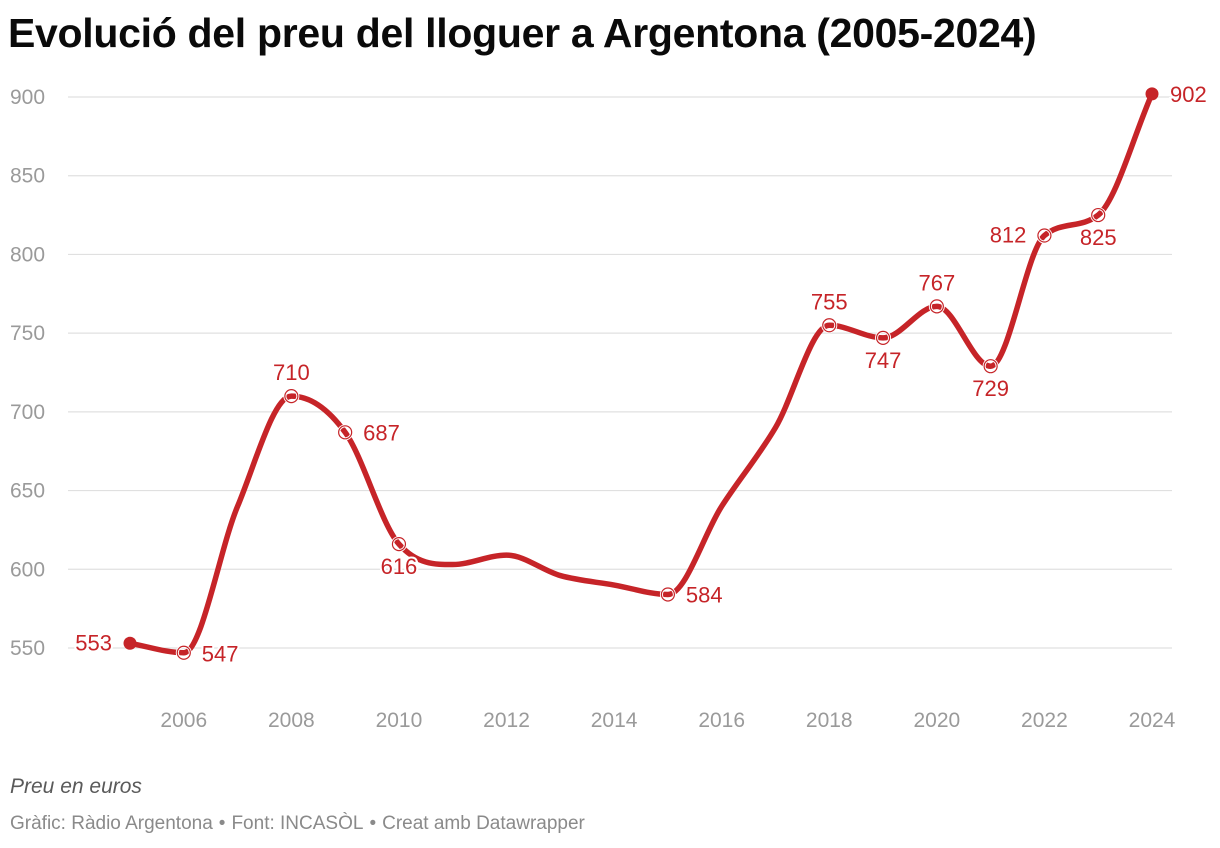 The width and height of the screenshot is (1220, 848). I want to click on chart-notes: Preu en euros, so click(76, 786).